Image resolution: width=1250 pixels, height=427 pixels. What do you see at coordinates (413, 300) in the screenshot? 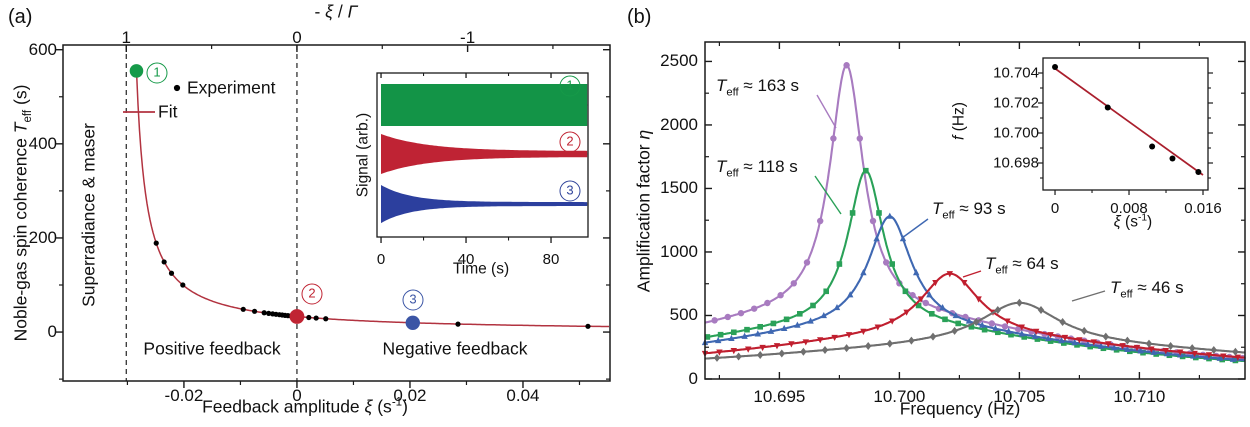
I see `circled-number-3: 3` at bounding box center [413, 300].